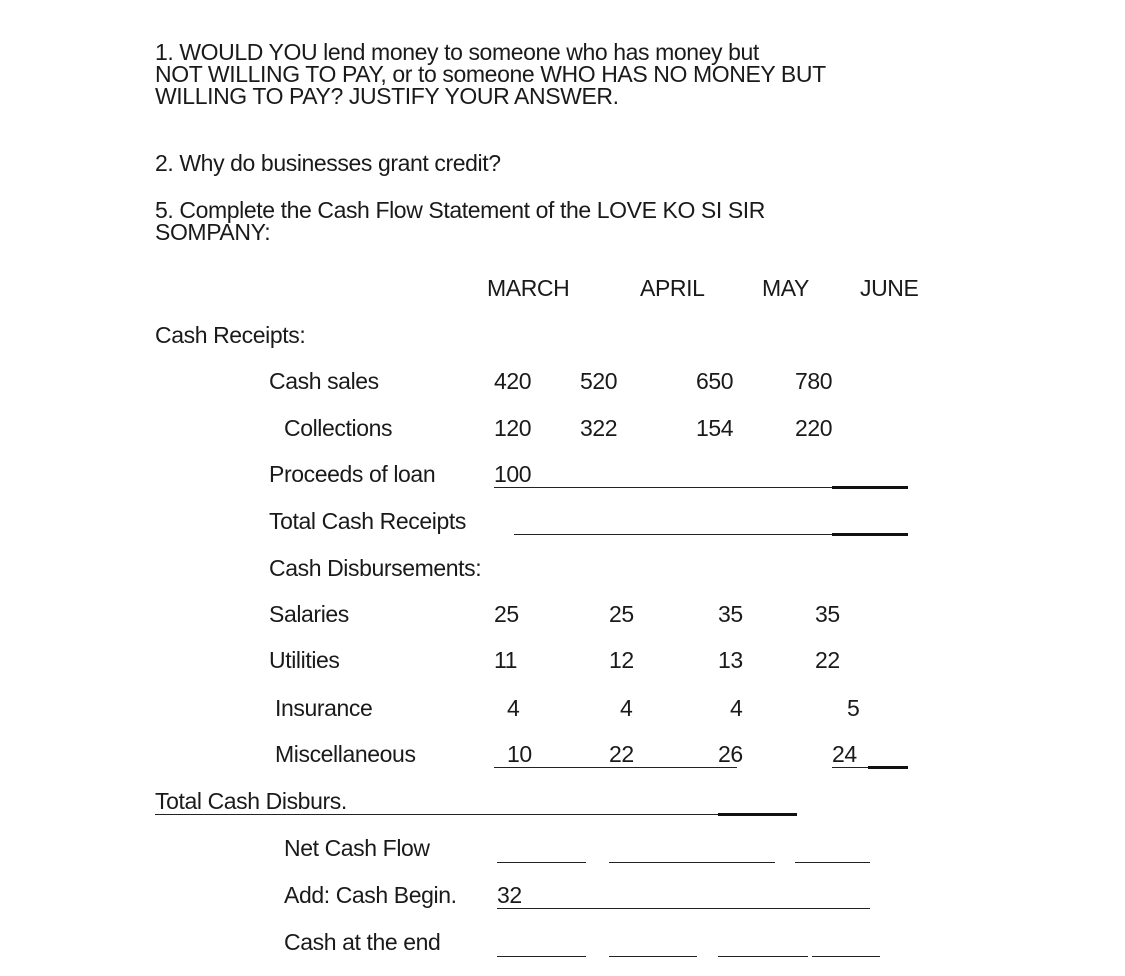  What do you see at coordinates (889, 288) in the screenshot?
I see `month-header: JUNE` at bounding box center [889, 288].